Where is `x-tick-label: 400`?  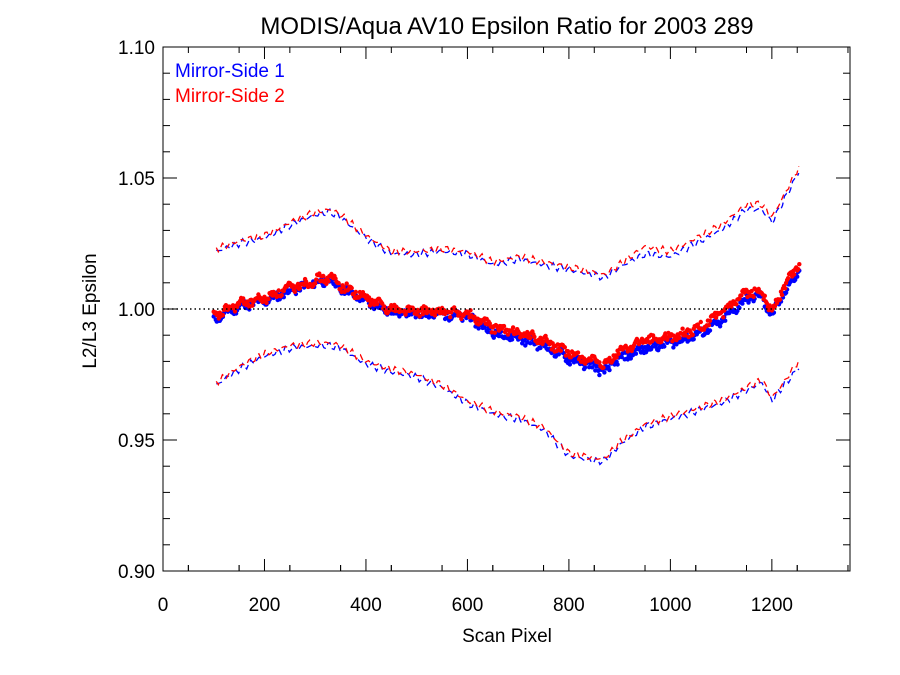 x-tick-label: 400 is located at coordinates (366, 605).